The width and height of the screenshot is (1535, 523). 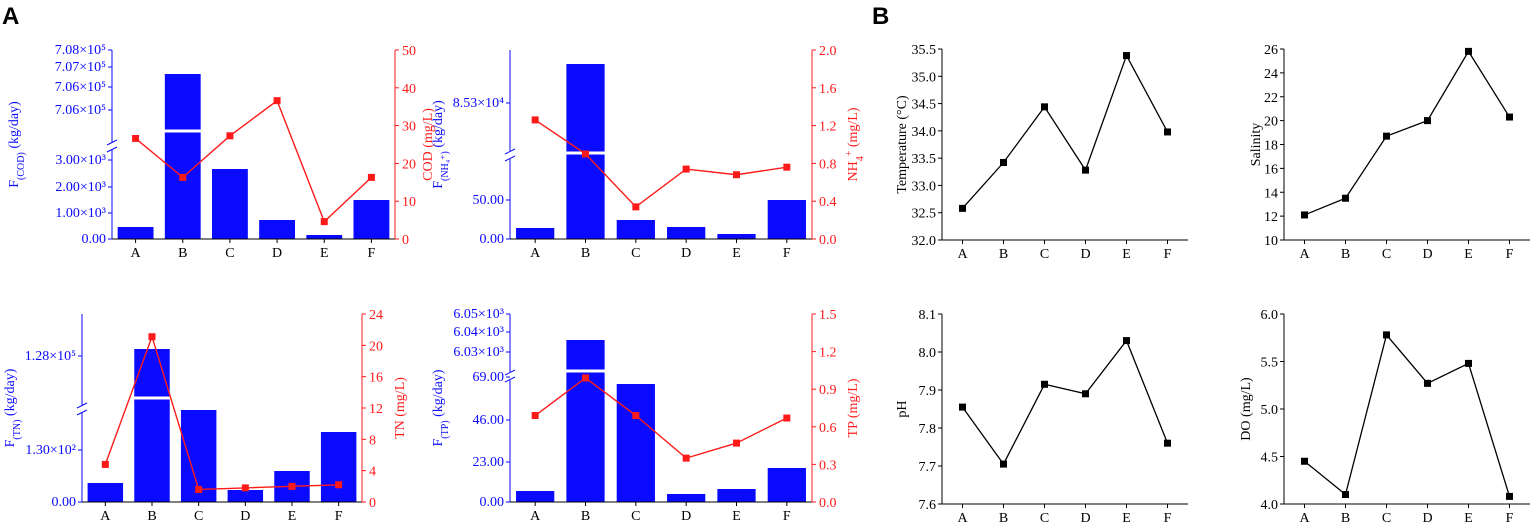 What do you see at coordinates (736, 253) in the screenshot?
I see `nh4-x-tick-label: E` at bounding box center [736, 253].